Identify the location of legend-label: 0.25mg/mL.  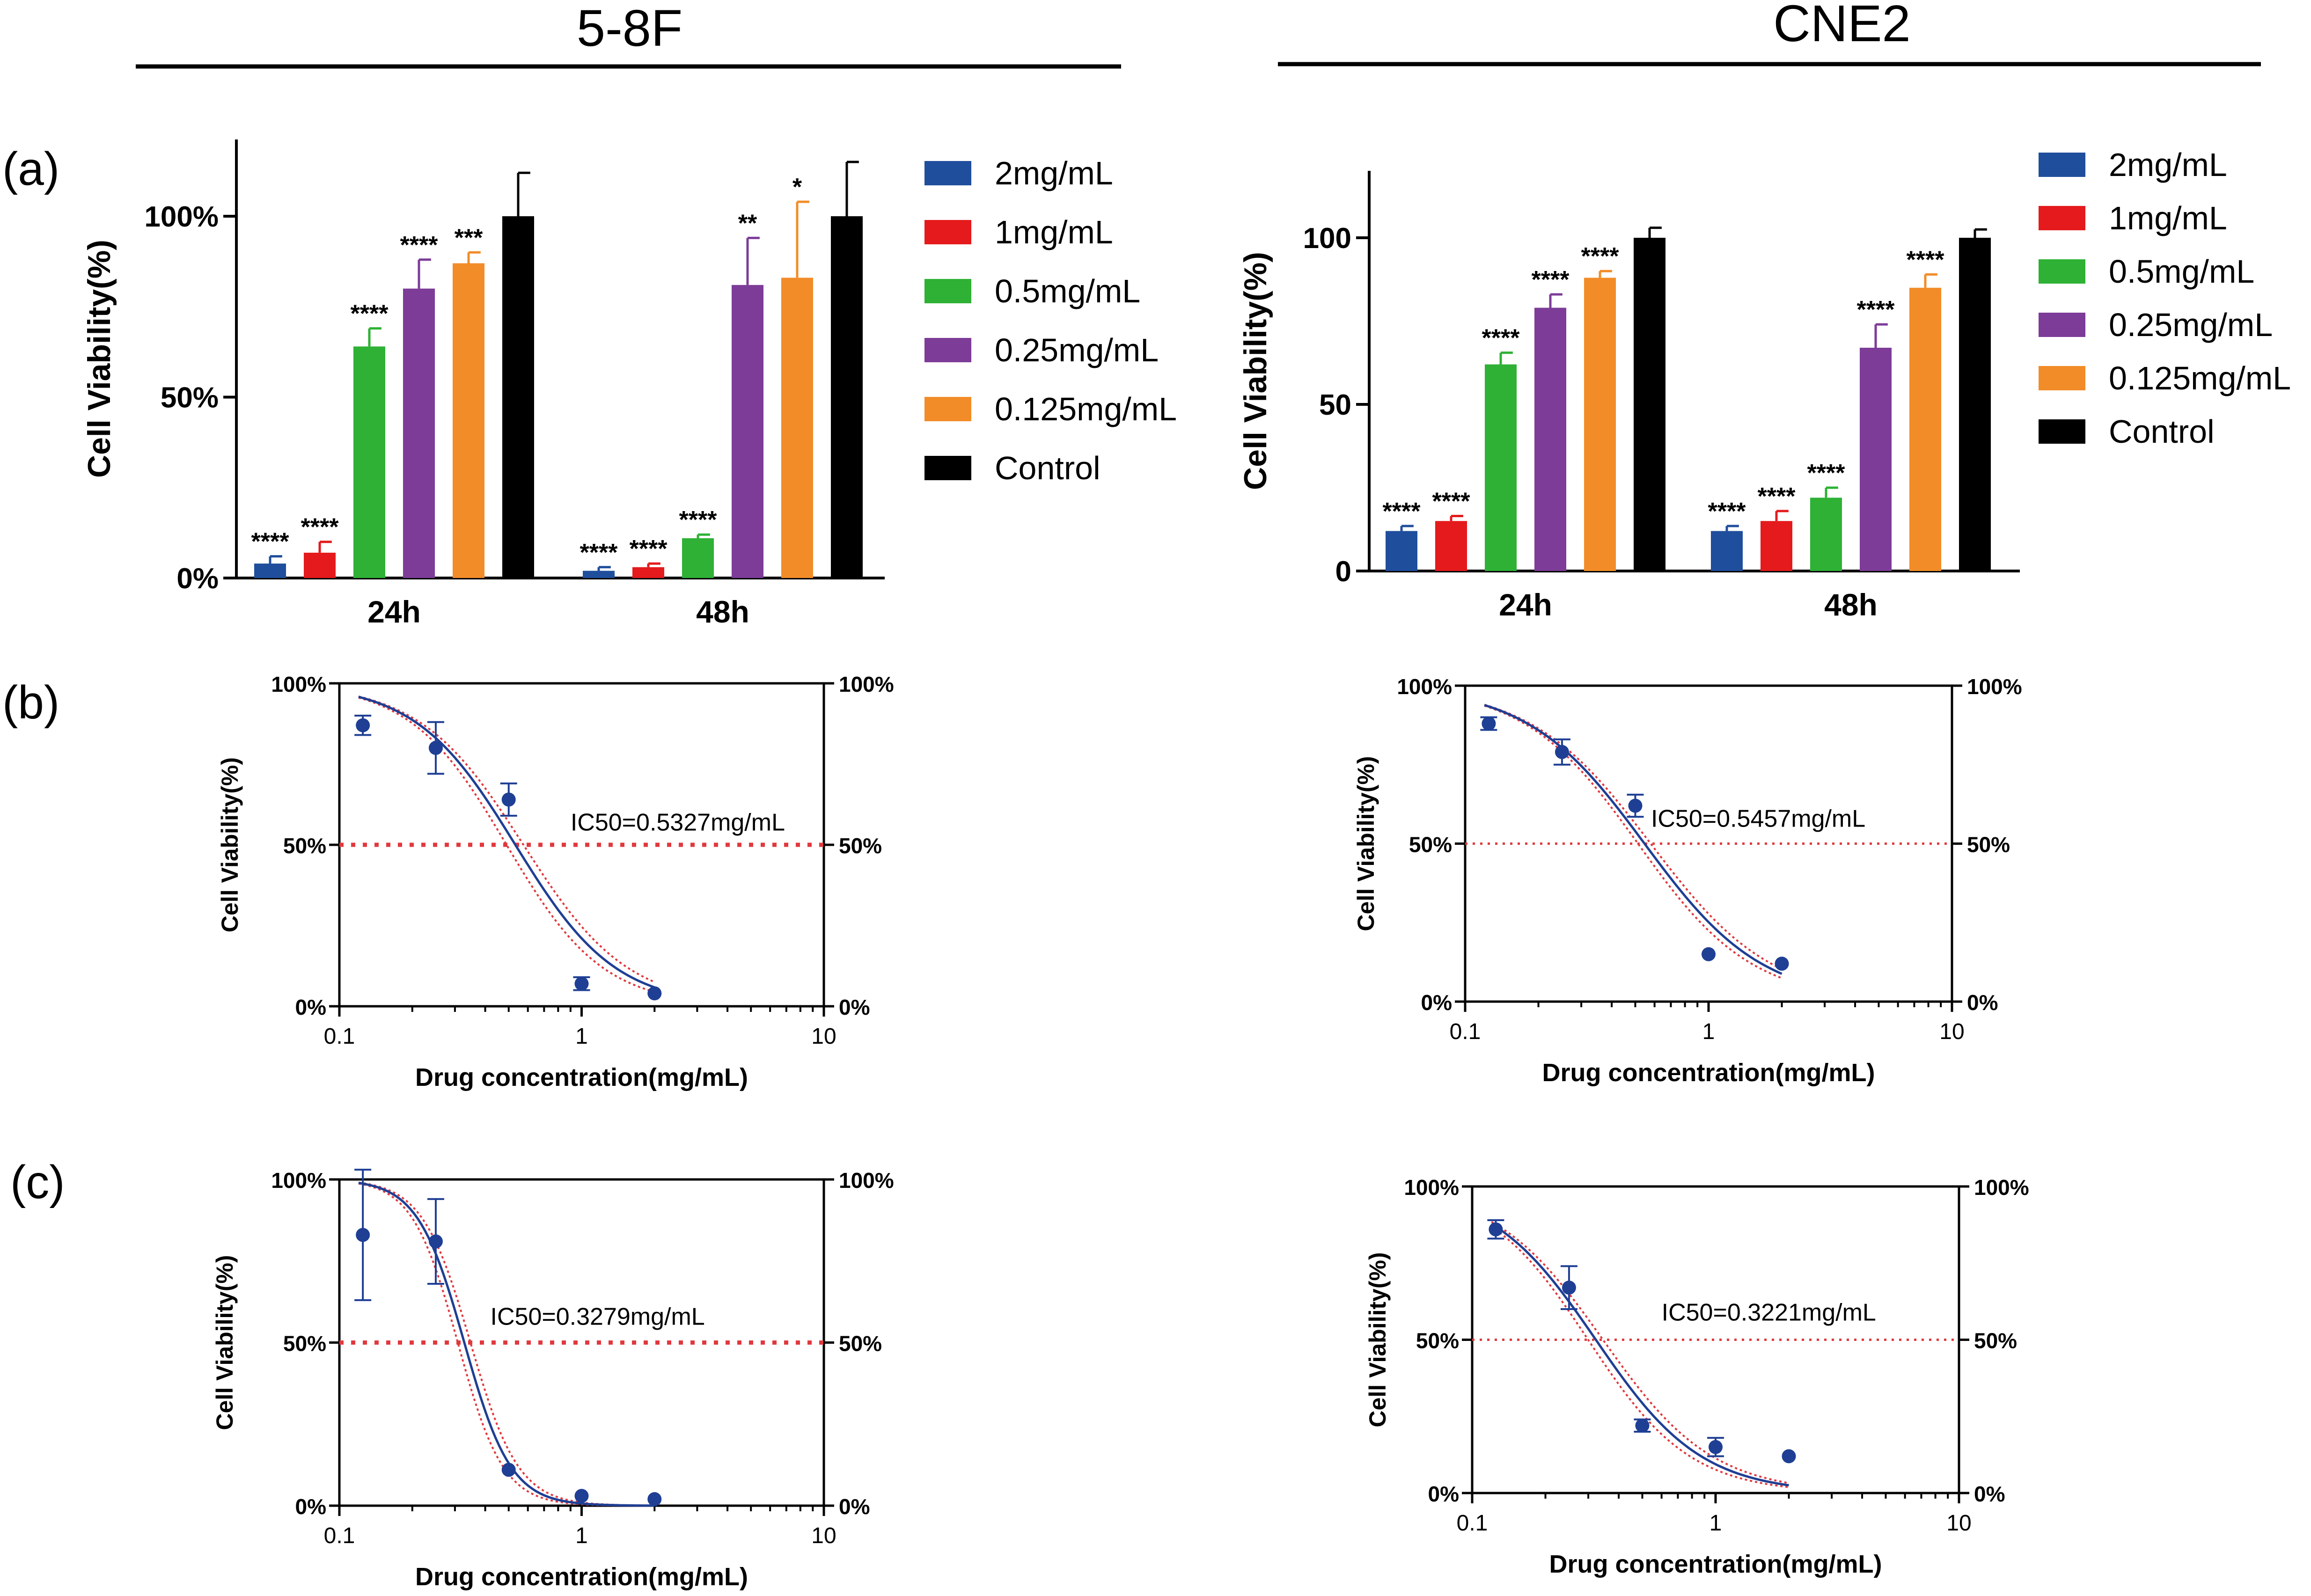
(1077, 350).